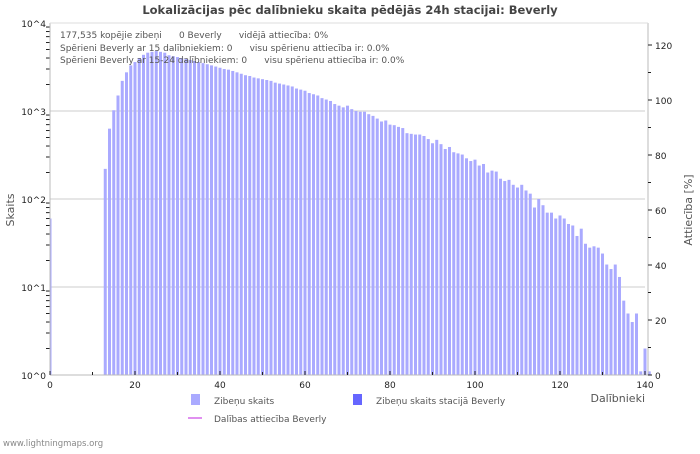 This screenshot has height=454, width=700. I want to click on legend-swatch-station, so click(357, 399).